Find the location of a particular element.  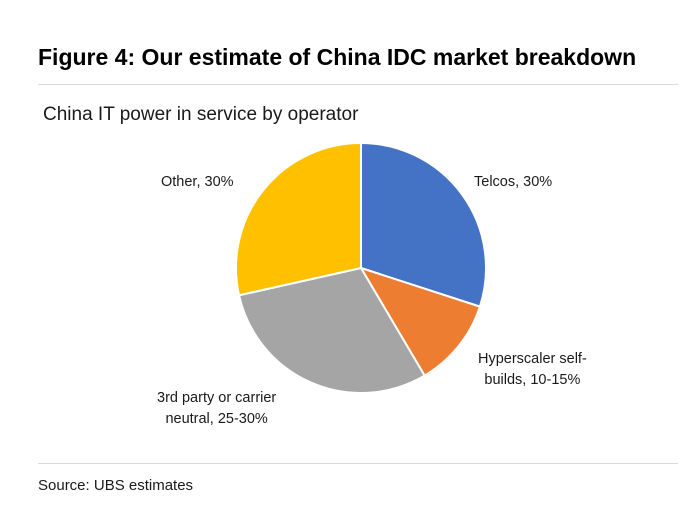

pie-slice-telcos is located at coordinates (423, 225).